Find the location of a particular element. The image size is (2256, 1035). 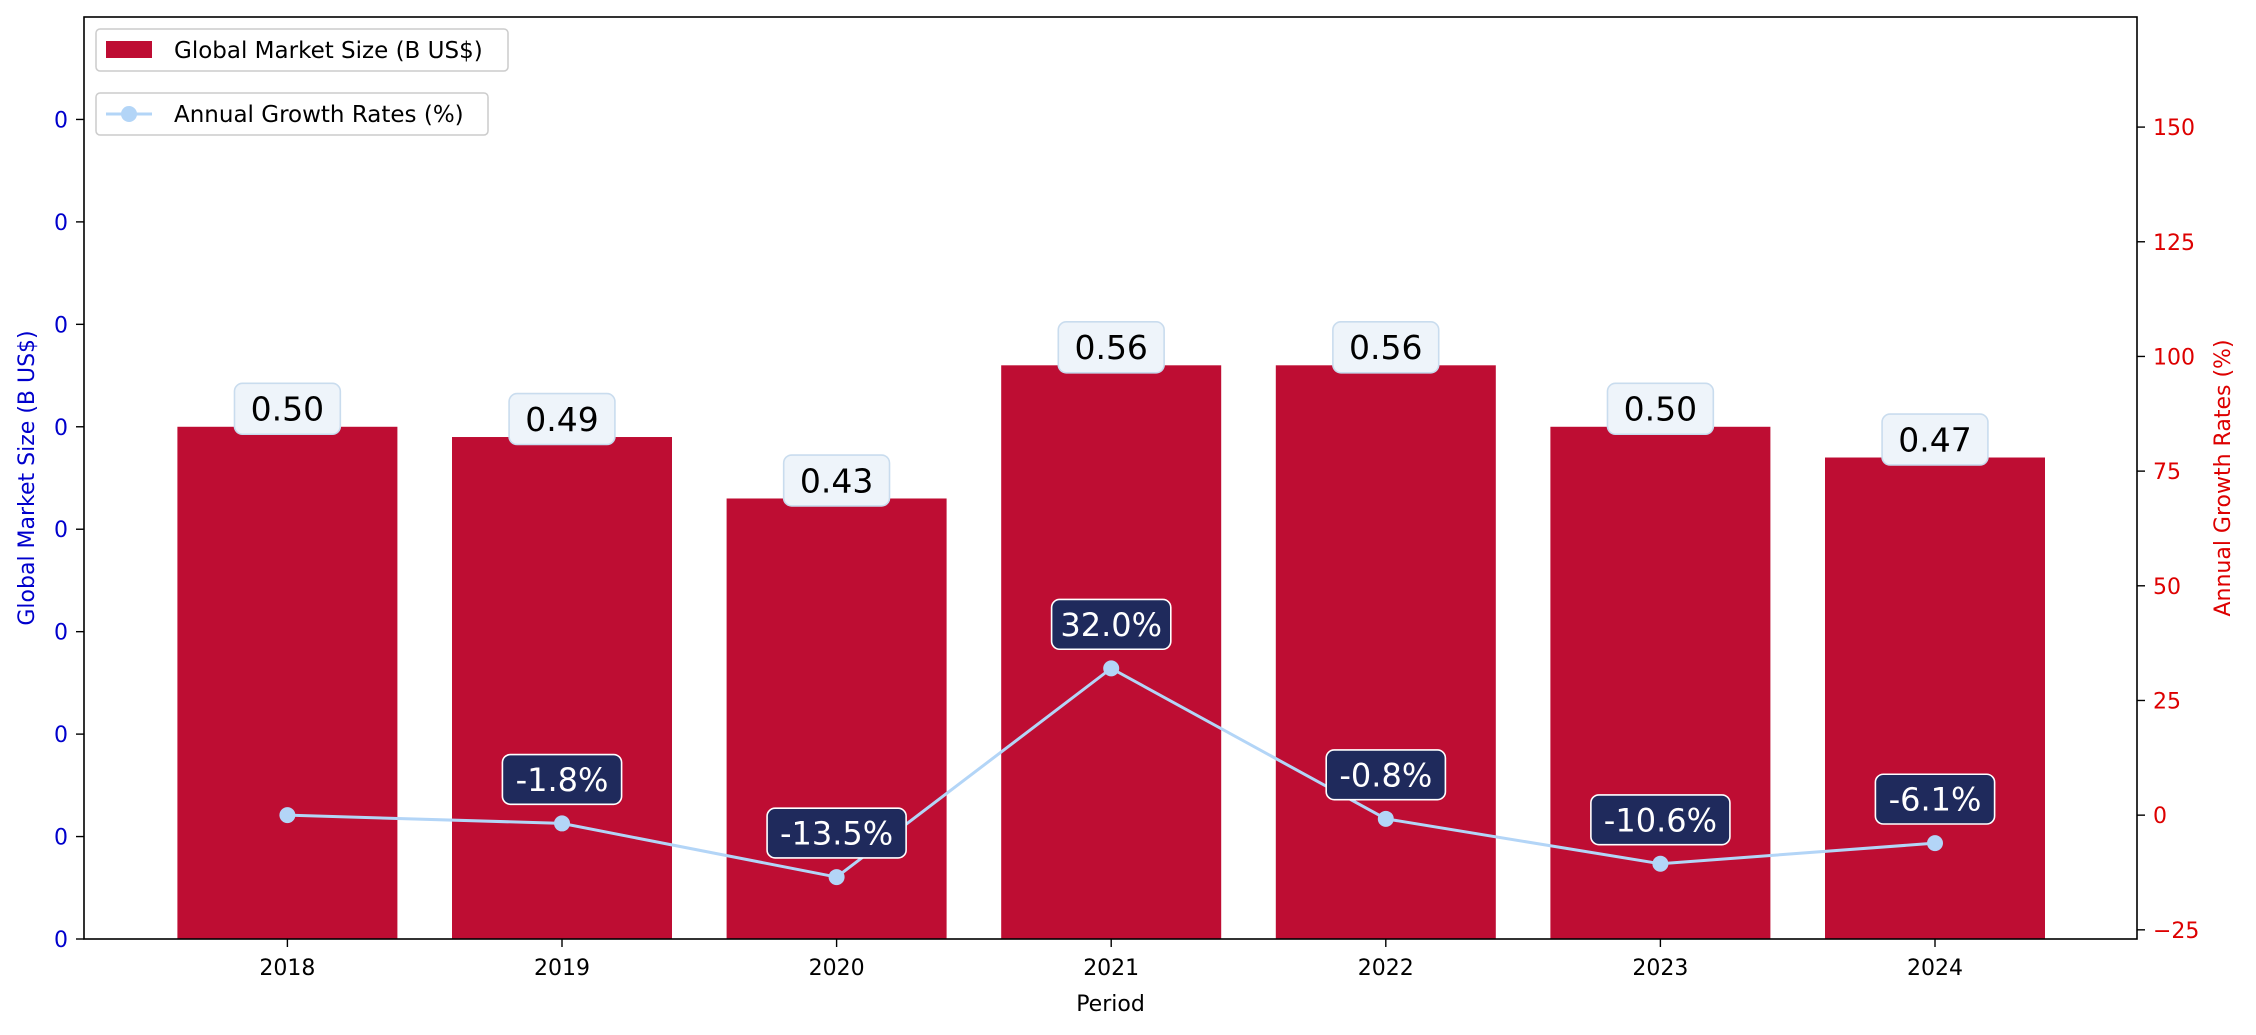

x-tick-label: 2018 is located at coordinates (287, 968).